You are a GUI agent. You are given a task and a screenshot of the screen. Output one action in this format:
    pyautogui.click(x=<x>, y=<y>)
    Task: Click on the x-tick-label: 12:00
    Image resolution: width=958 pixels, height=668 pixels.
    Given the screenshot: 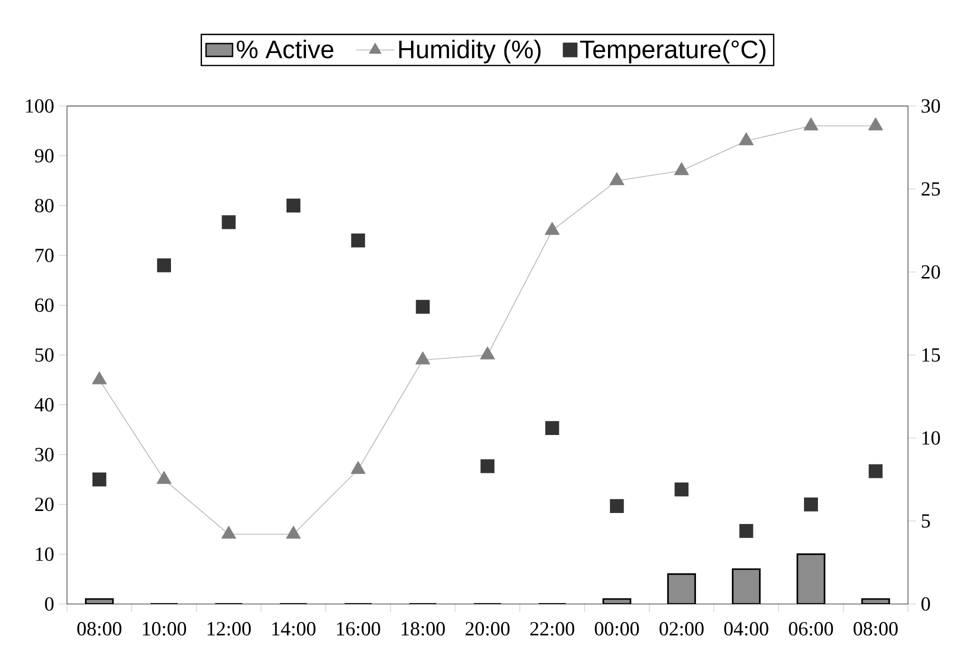 What is the action you would take?
    pyautogui.click(x=229, y=629)
    